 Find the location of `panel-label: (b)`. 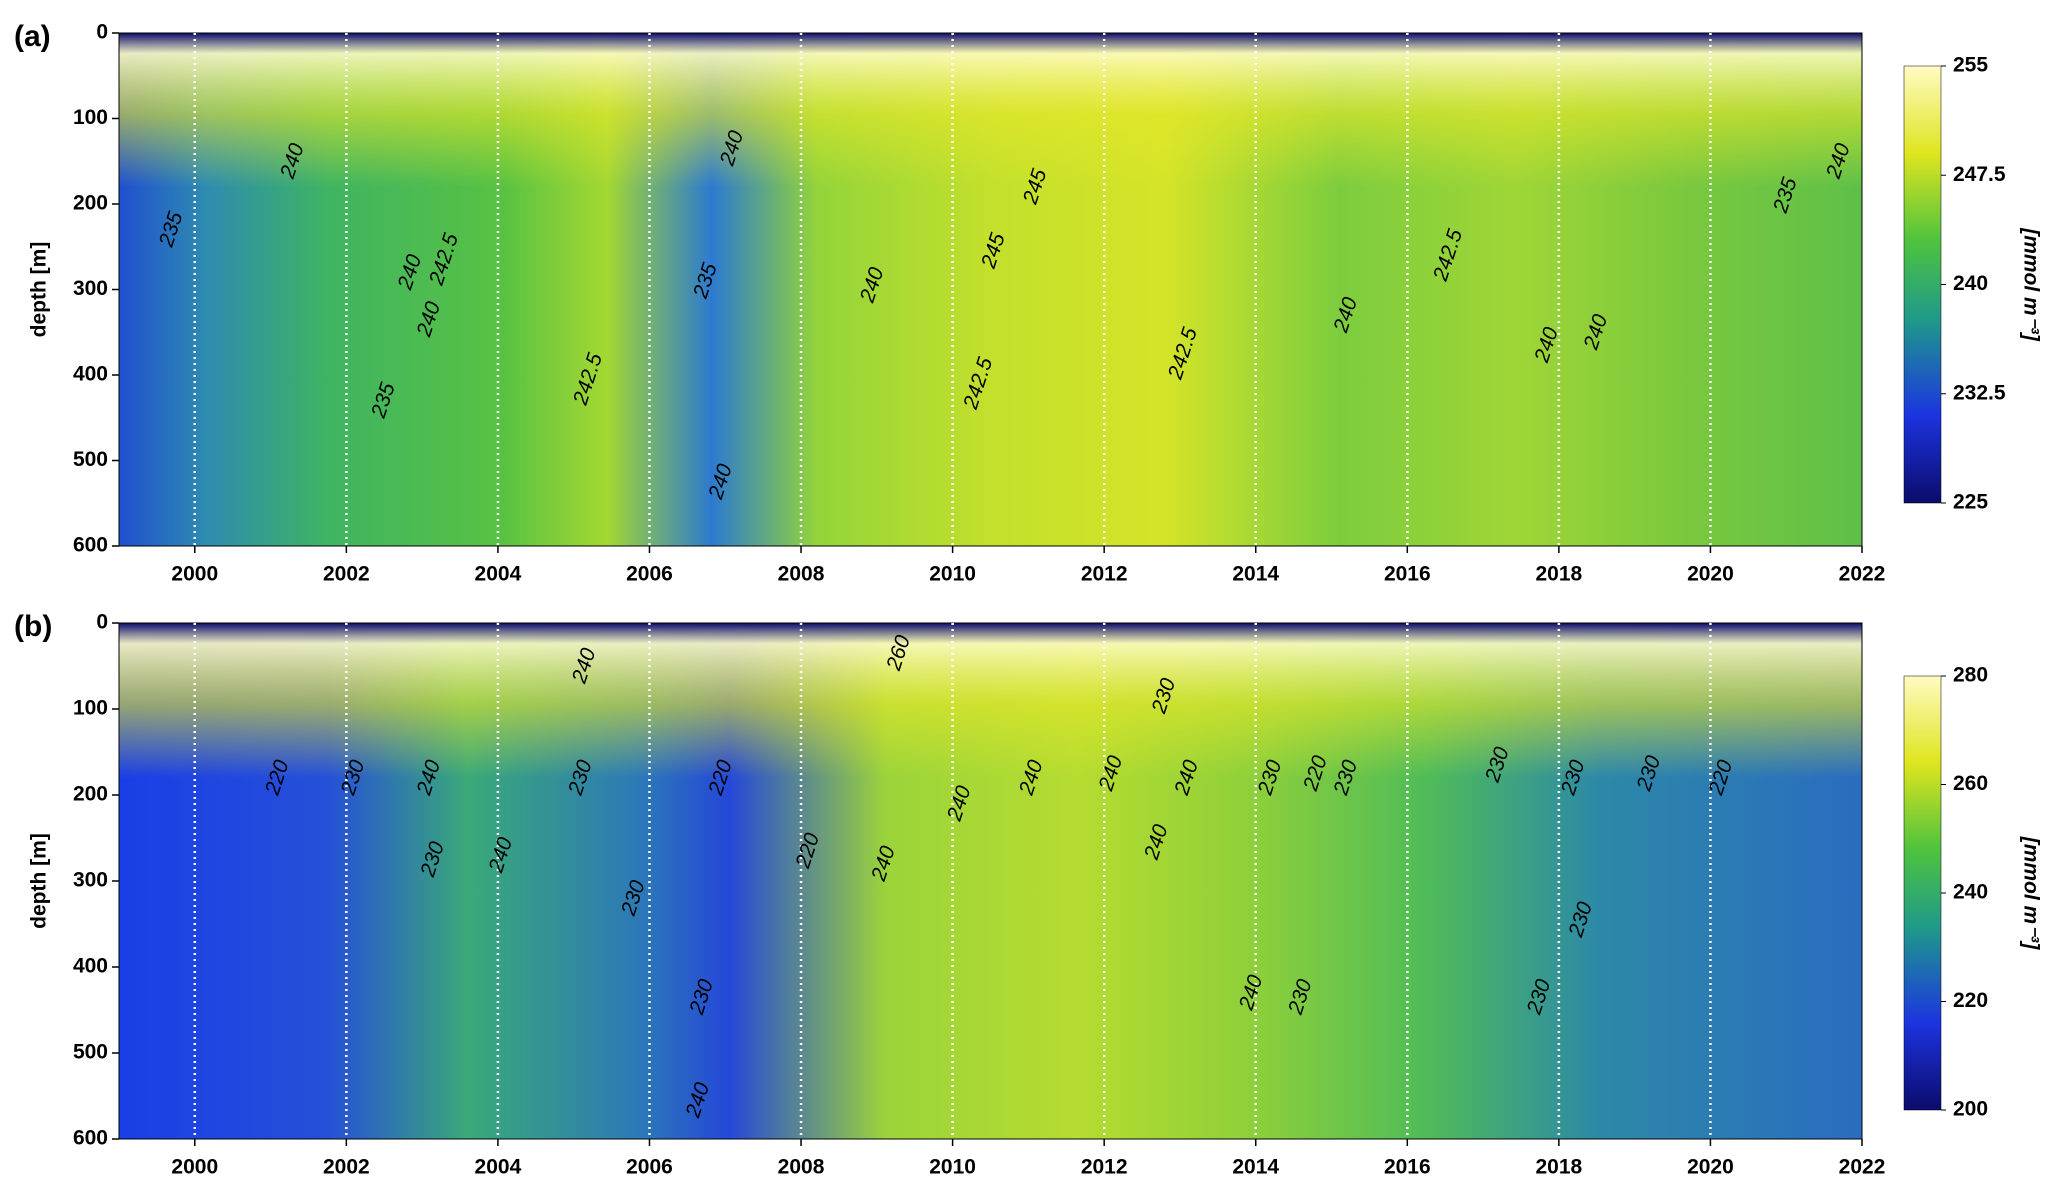

panel-label: (b) is located at coordinates (33, 626).